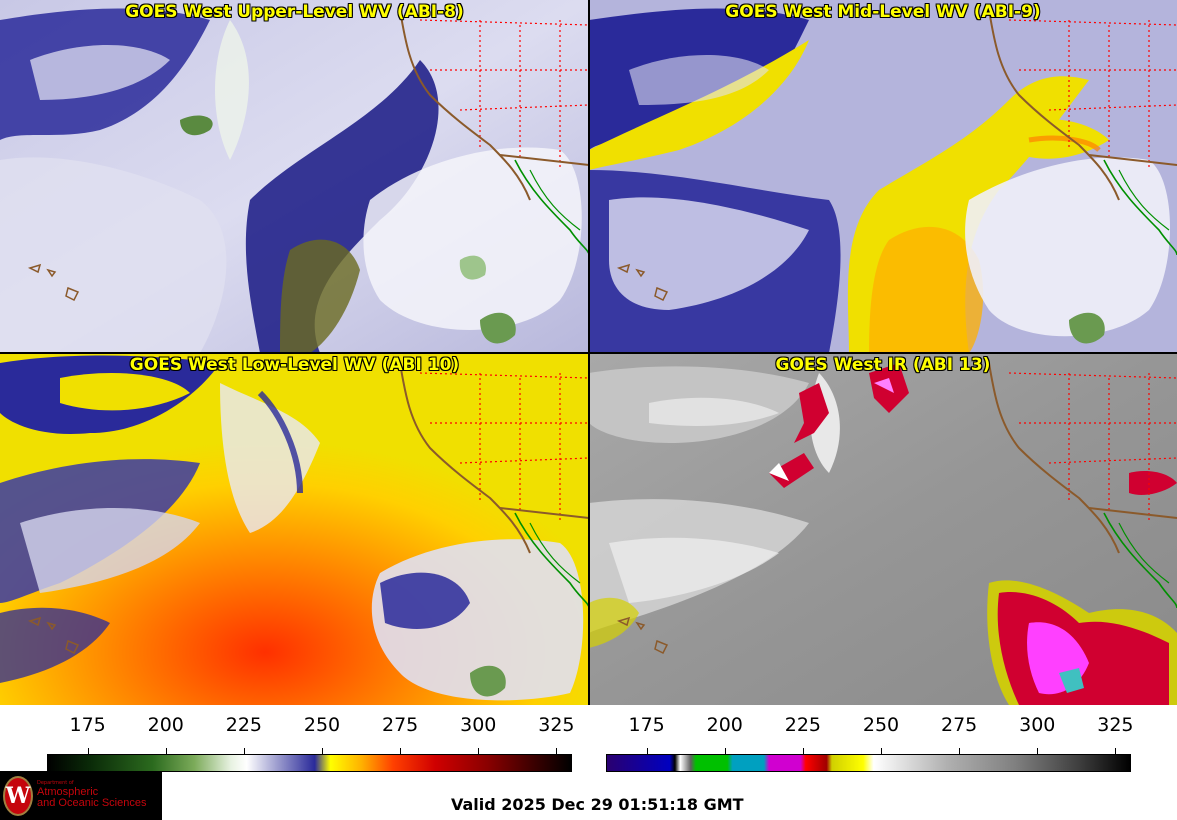  I want to click on water-vapor-colorbar-gradient, so click(309, 763).